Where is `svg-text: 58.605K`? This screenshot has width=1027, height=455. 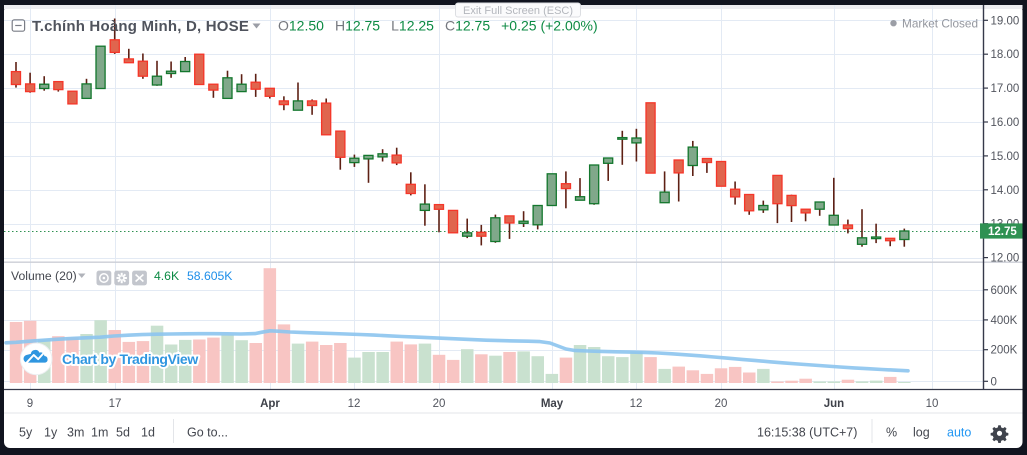 svg-text: 58.605K is located at coordinates (209, 276).